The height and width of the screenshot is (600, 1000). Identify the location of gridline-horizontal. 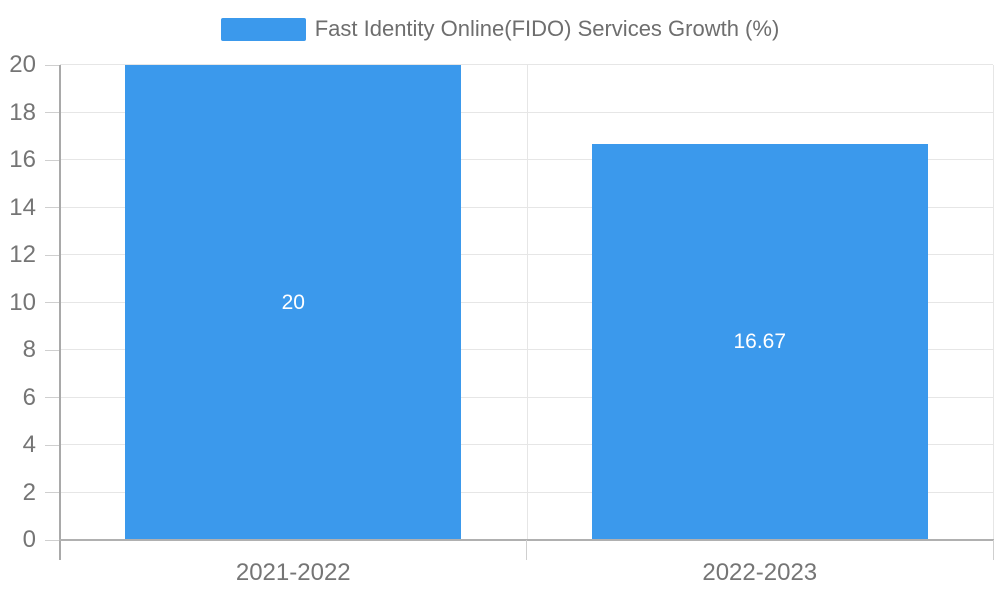
(526, 64).